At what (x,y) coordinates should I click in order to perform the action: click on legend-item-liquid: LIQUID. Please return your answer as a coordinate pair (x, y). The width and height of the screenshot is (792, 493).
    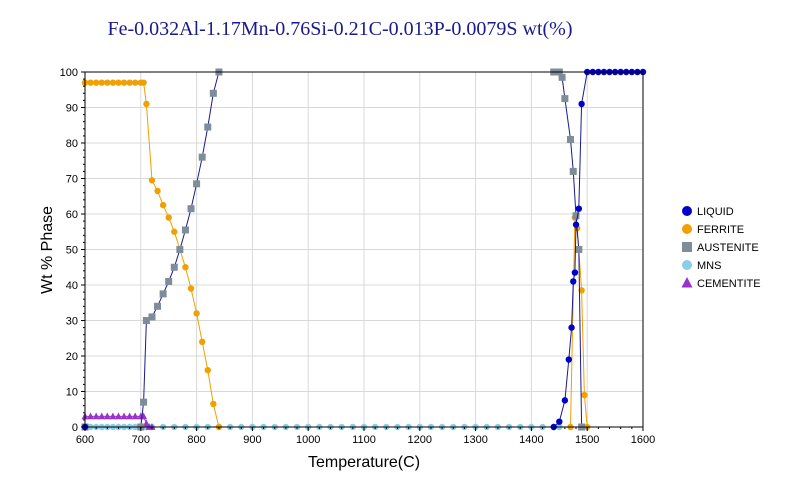
    Looking at the image, I should click on (708, 212).